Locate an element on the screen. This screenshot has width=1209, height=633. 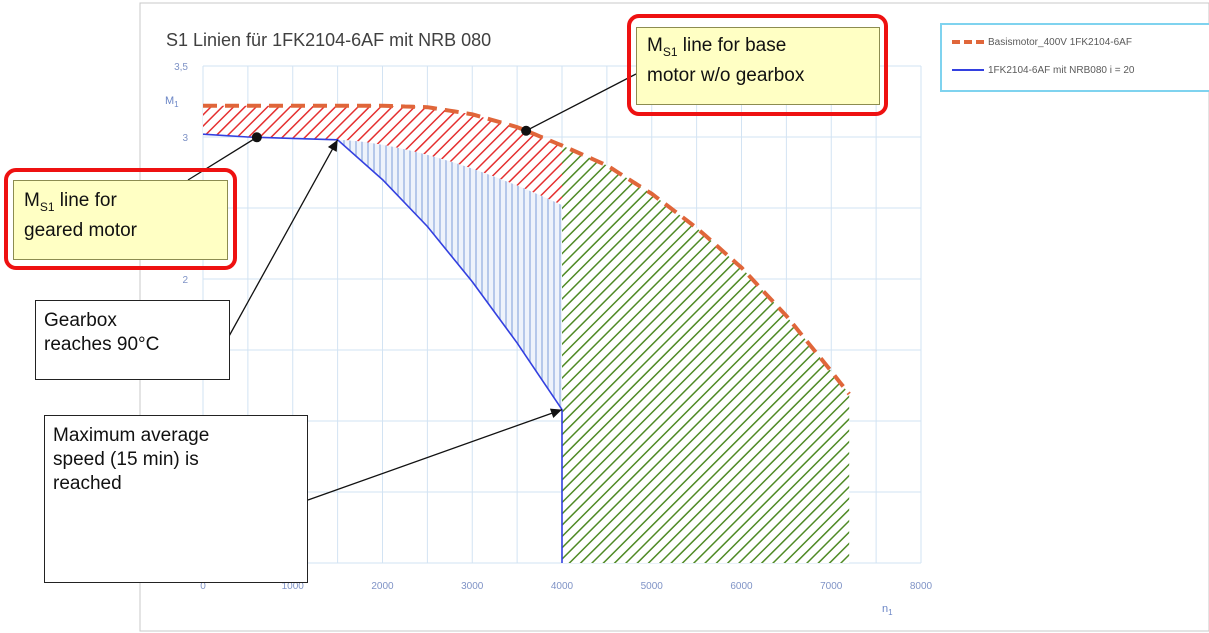
y-axis-label: M1 is located at coordinates (172, 102).